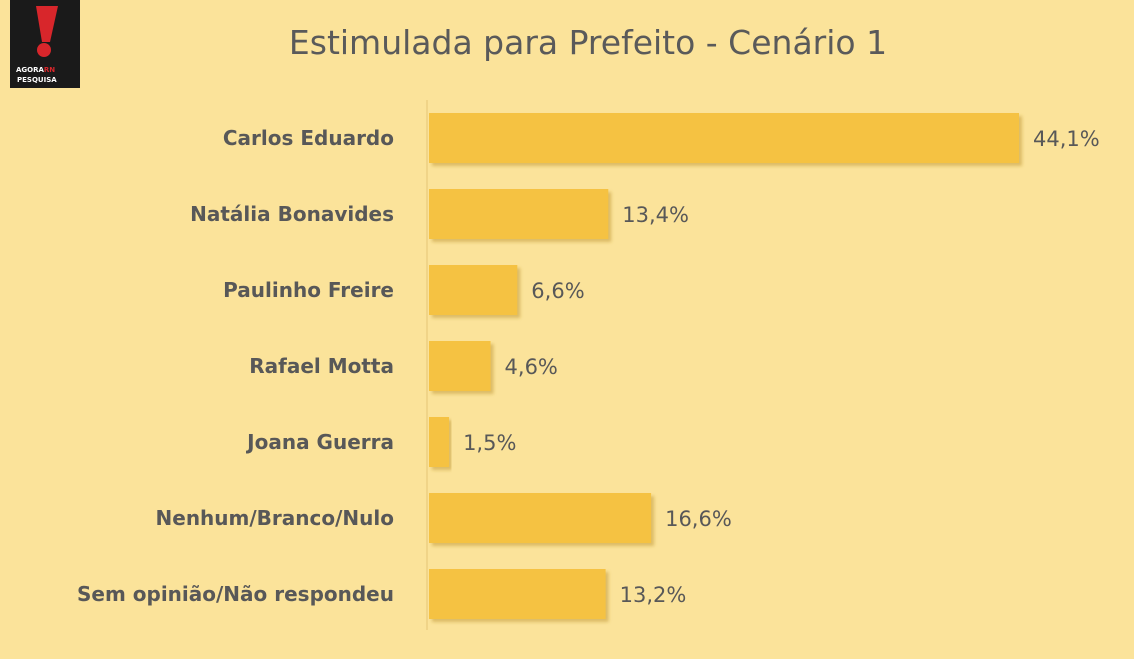  I want to click on logo-text-agora: AGORA, so click(30, 70).